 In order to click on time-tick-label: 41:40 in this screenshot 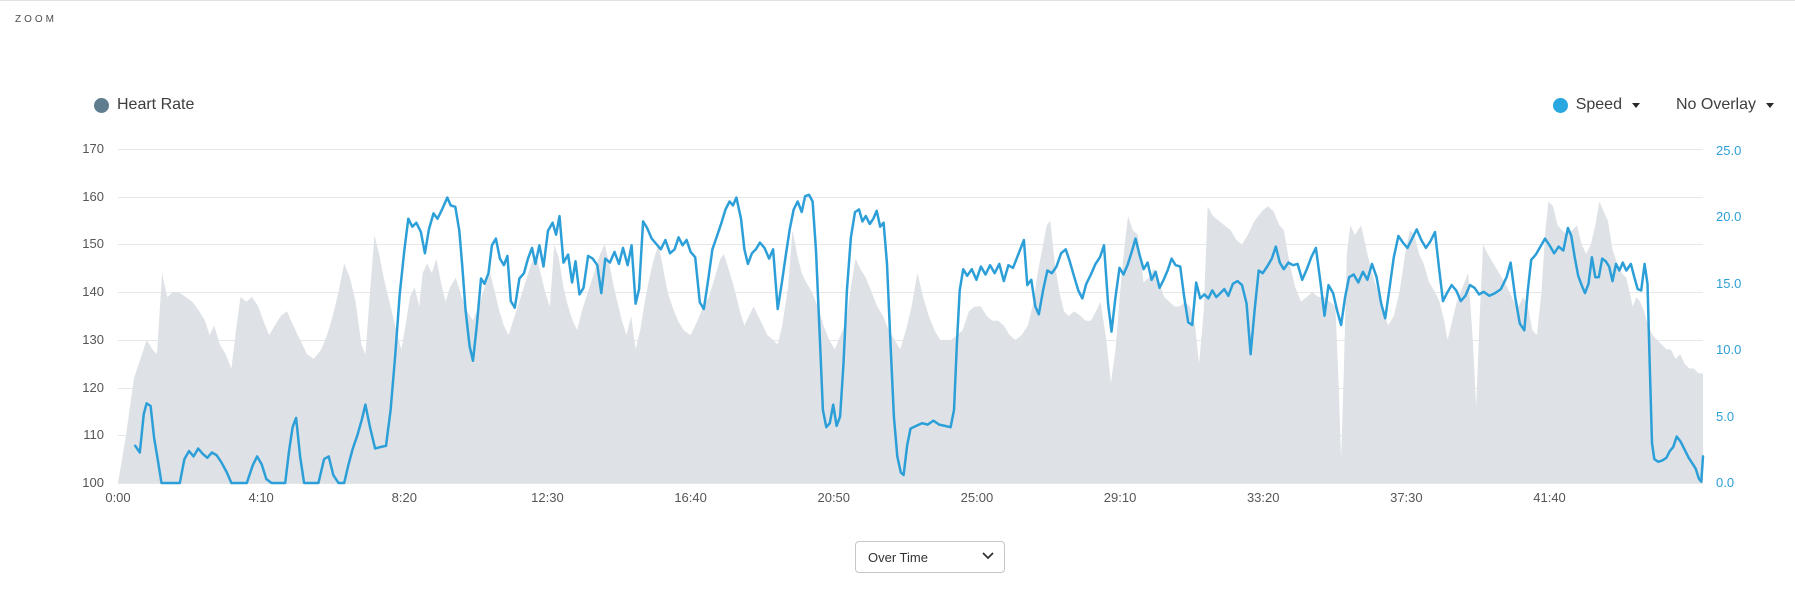, I will do `click(1549, 497)`.